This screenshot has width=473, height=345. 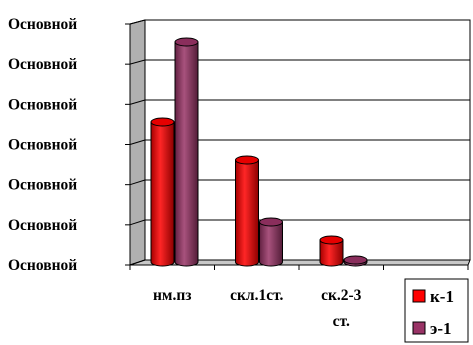 I want to click on bar-к-1-2, so click(x=331, y=251).